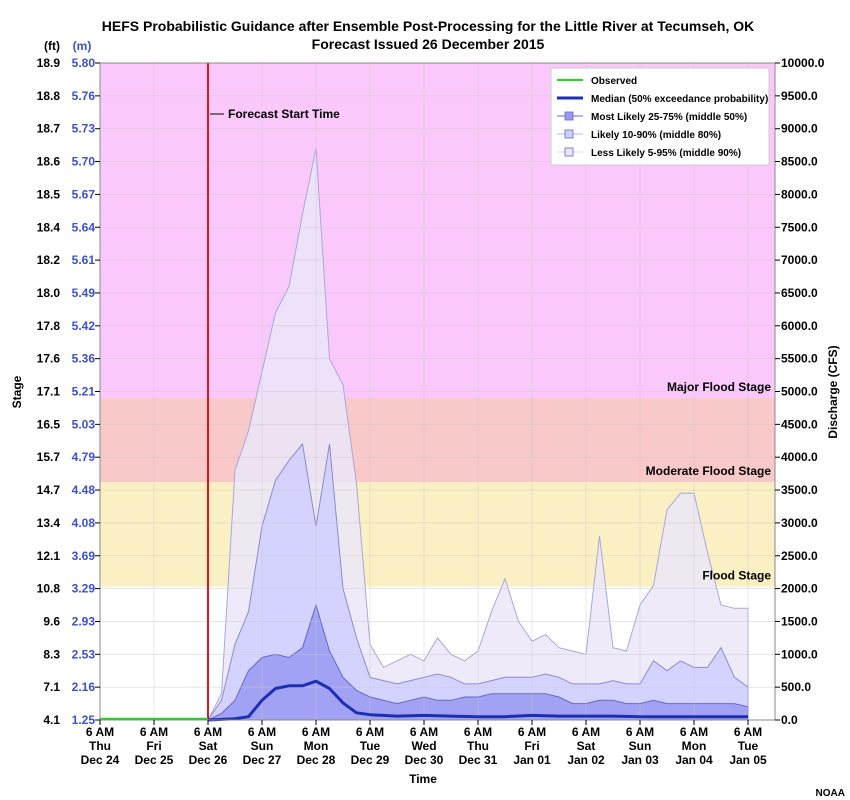 This screenshot has height=800, width=850. I want to click on y-ft-tick-label: 13.4, so click(49, 523).